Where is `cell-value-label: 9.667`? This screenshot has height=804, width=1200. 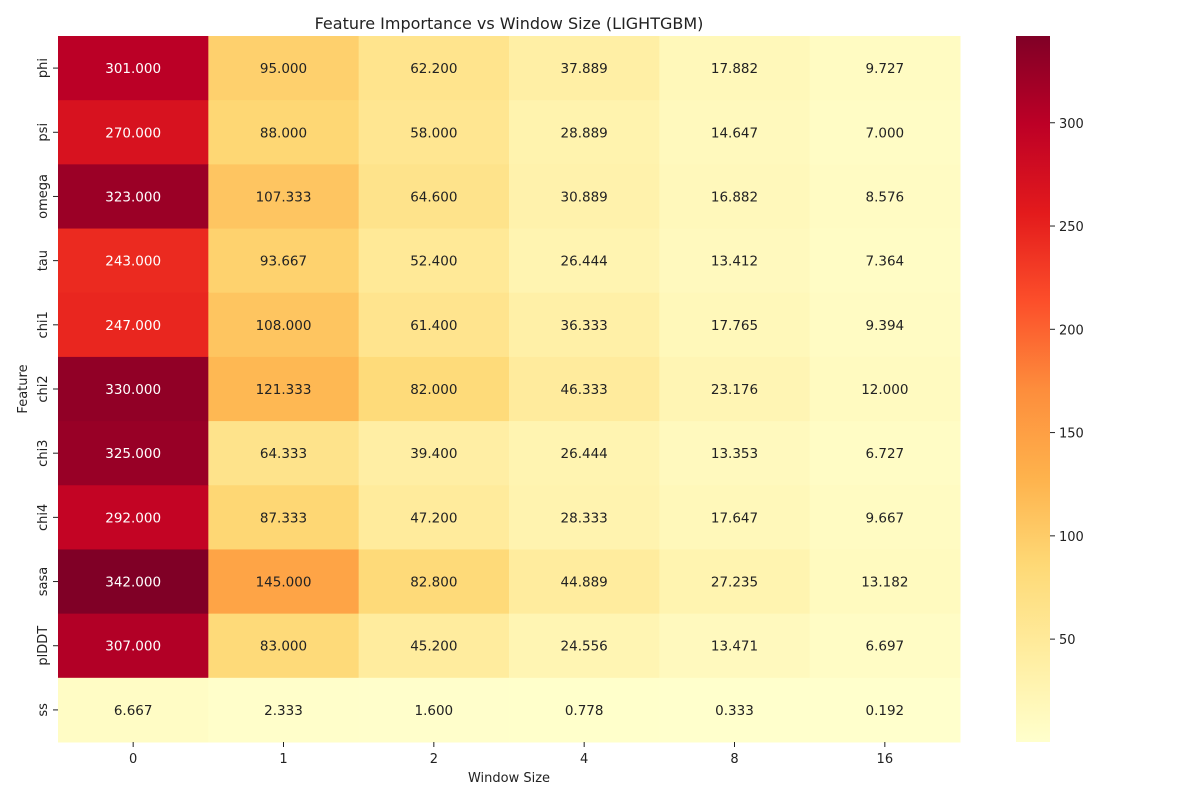
cell-value-label: 9.667 is located at coordinates (885, 518).